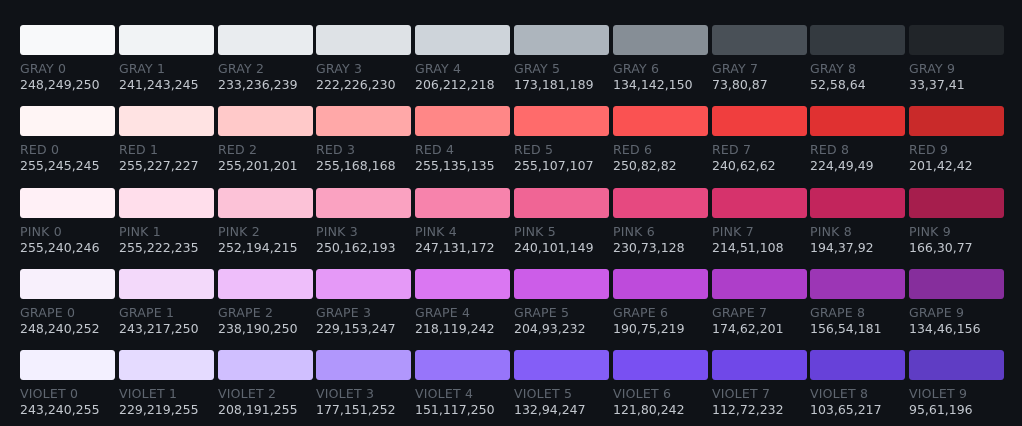  What do you see at coordinates (67, 58) in the screenshot?
I see `swatch-gray-0: GRAY 0 248,249,250` at bounding box center [67, 58].